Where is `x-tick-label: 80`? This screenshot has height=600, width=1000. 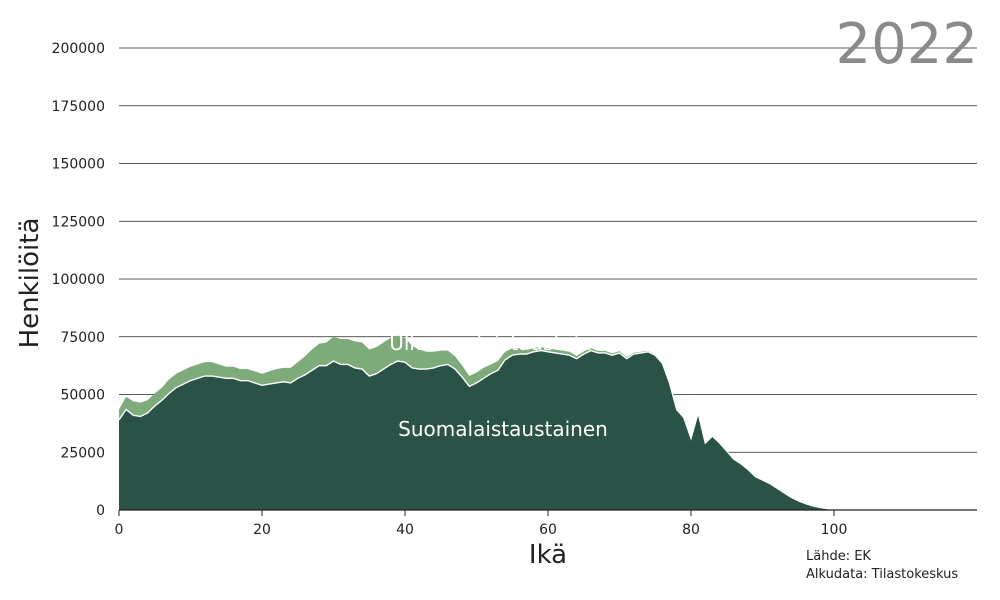 x-tick-label: 80 is located at coordinates (691, 530).